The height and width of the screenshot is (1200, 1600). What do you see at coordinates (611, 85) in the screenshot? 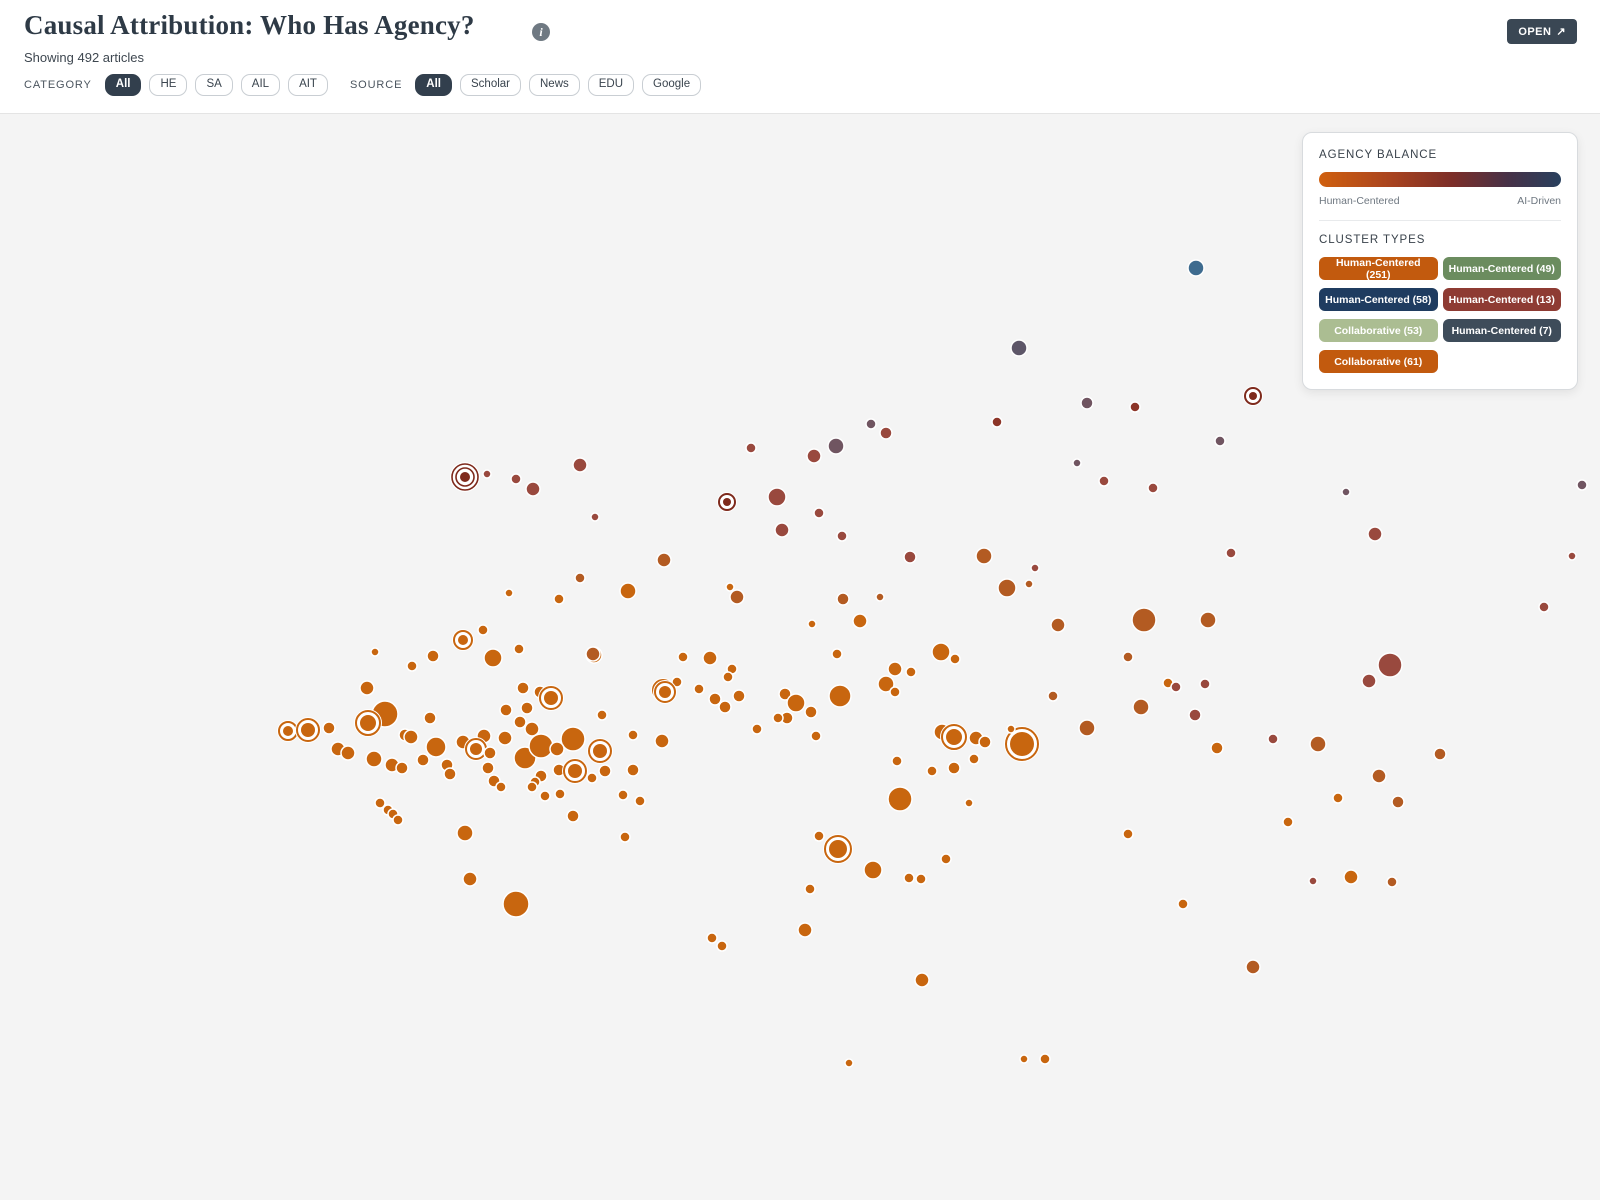
I see `filter-source-edu: EDU` at bounding box center [611, 85].